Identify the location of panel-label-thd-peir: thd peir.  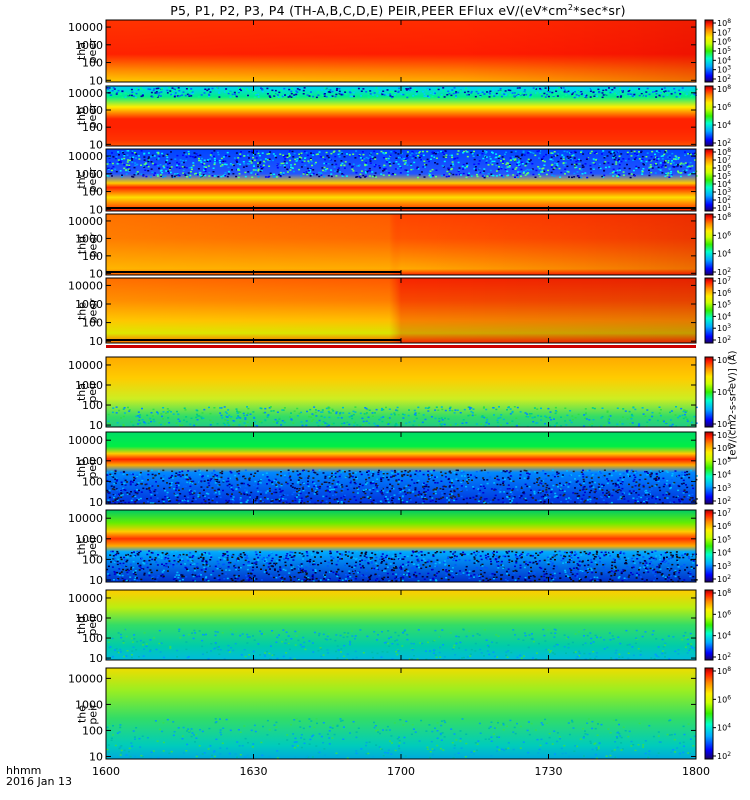
(87, 625).